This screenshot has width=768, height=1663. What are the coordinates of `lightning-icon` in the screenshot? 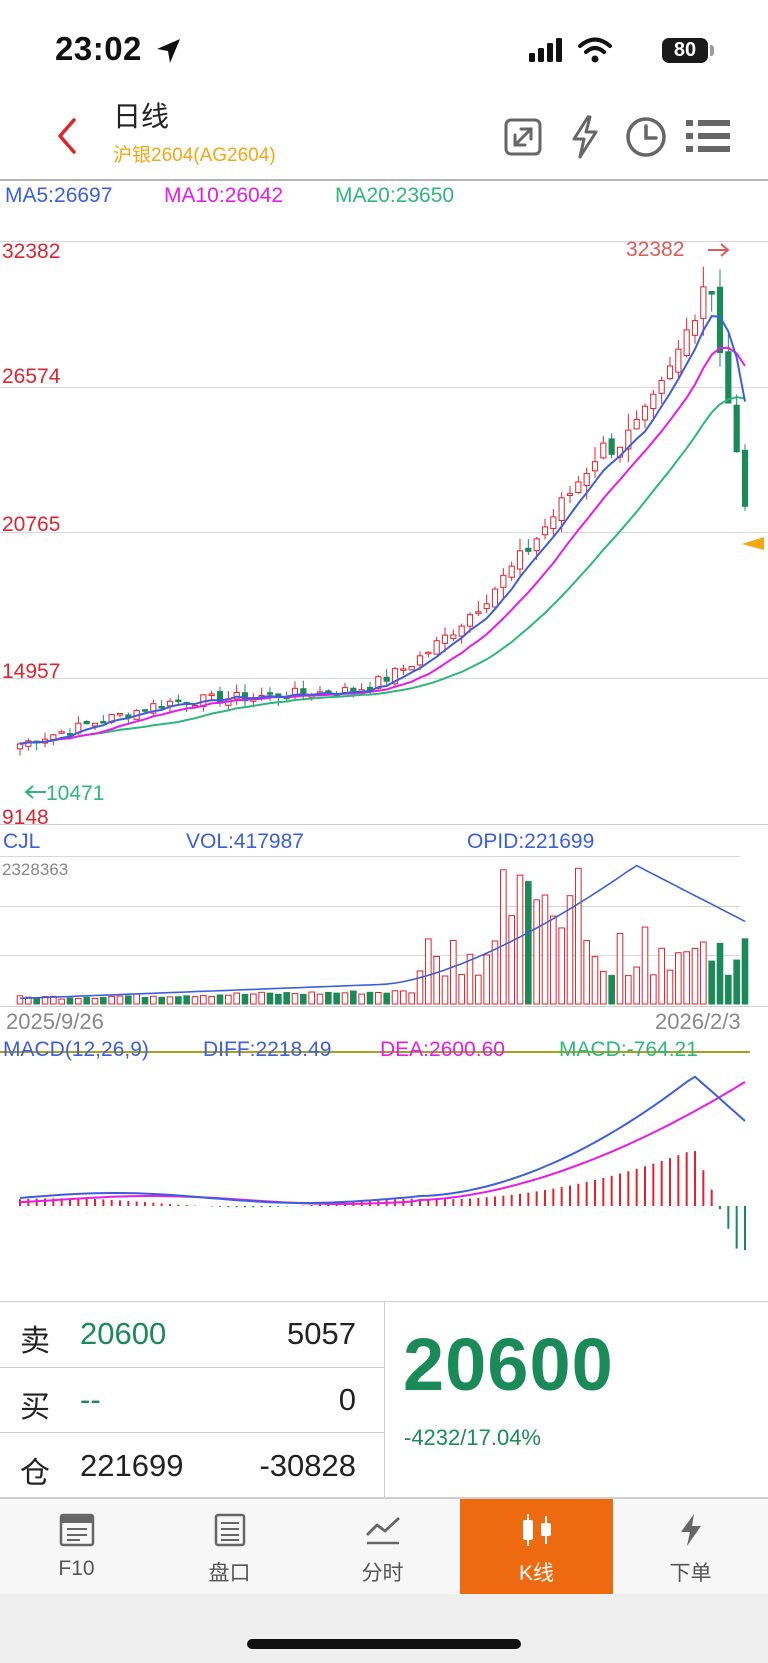 It's located at (585, 137).